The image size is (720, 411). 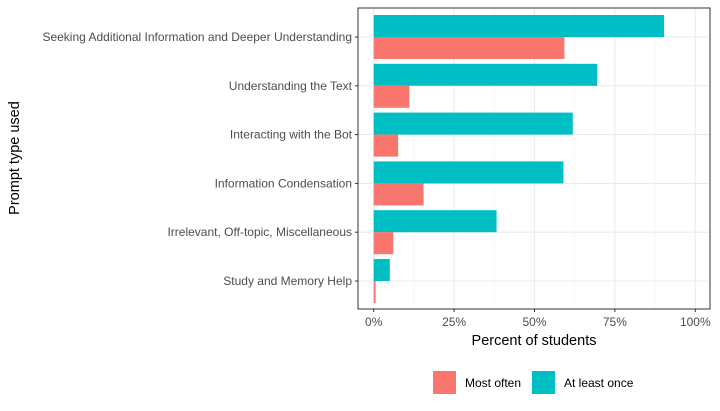 I want to click on y-tick-label: Study and Memory Help, so click(x=287, y=281).